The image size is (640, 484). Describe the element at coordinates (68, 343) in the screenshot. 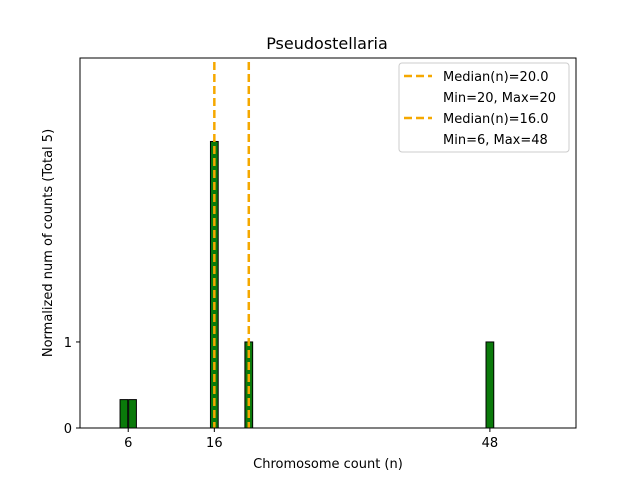

I see `y-tick-label-1: 1` at that location.